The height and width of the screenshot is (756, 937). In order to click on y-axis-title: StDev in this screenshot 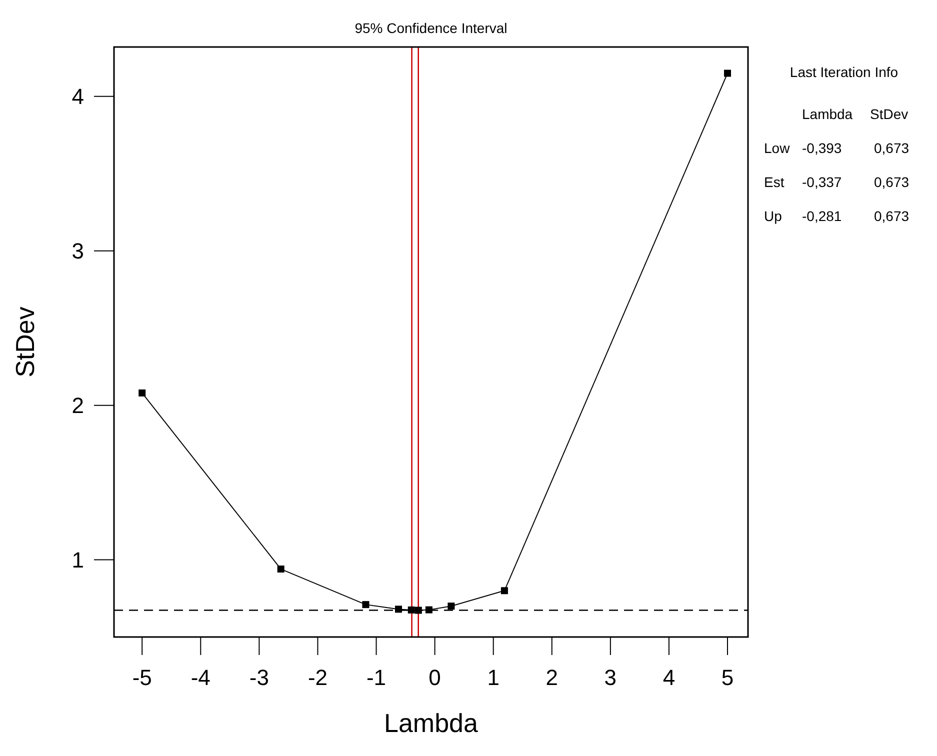, I will do `click(25, 342)`.